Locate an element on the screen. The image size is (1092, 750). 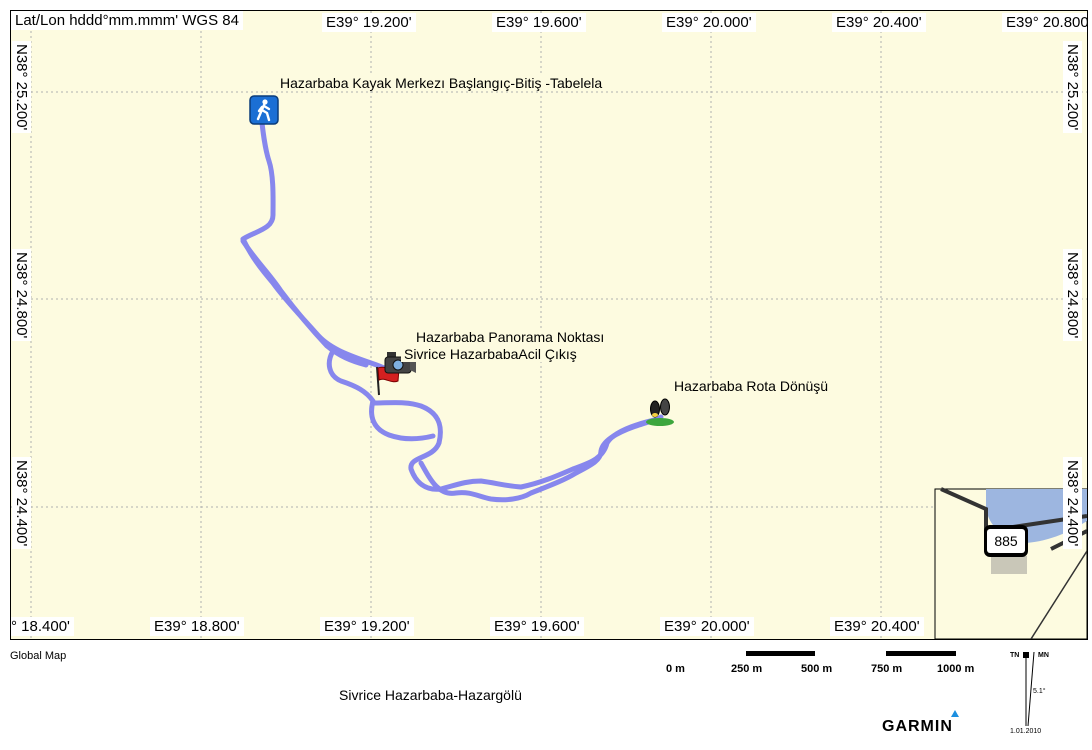
inset-minimap is located at coordinates (1010, 563).